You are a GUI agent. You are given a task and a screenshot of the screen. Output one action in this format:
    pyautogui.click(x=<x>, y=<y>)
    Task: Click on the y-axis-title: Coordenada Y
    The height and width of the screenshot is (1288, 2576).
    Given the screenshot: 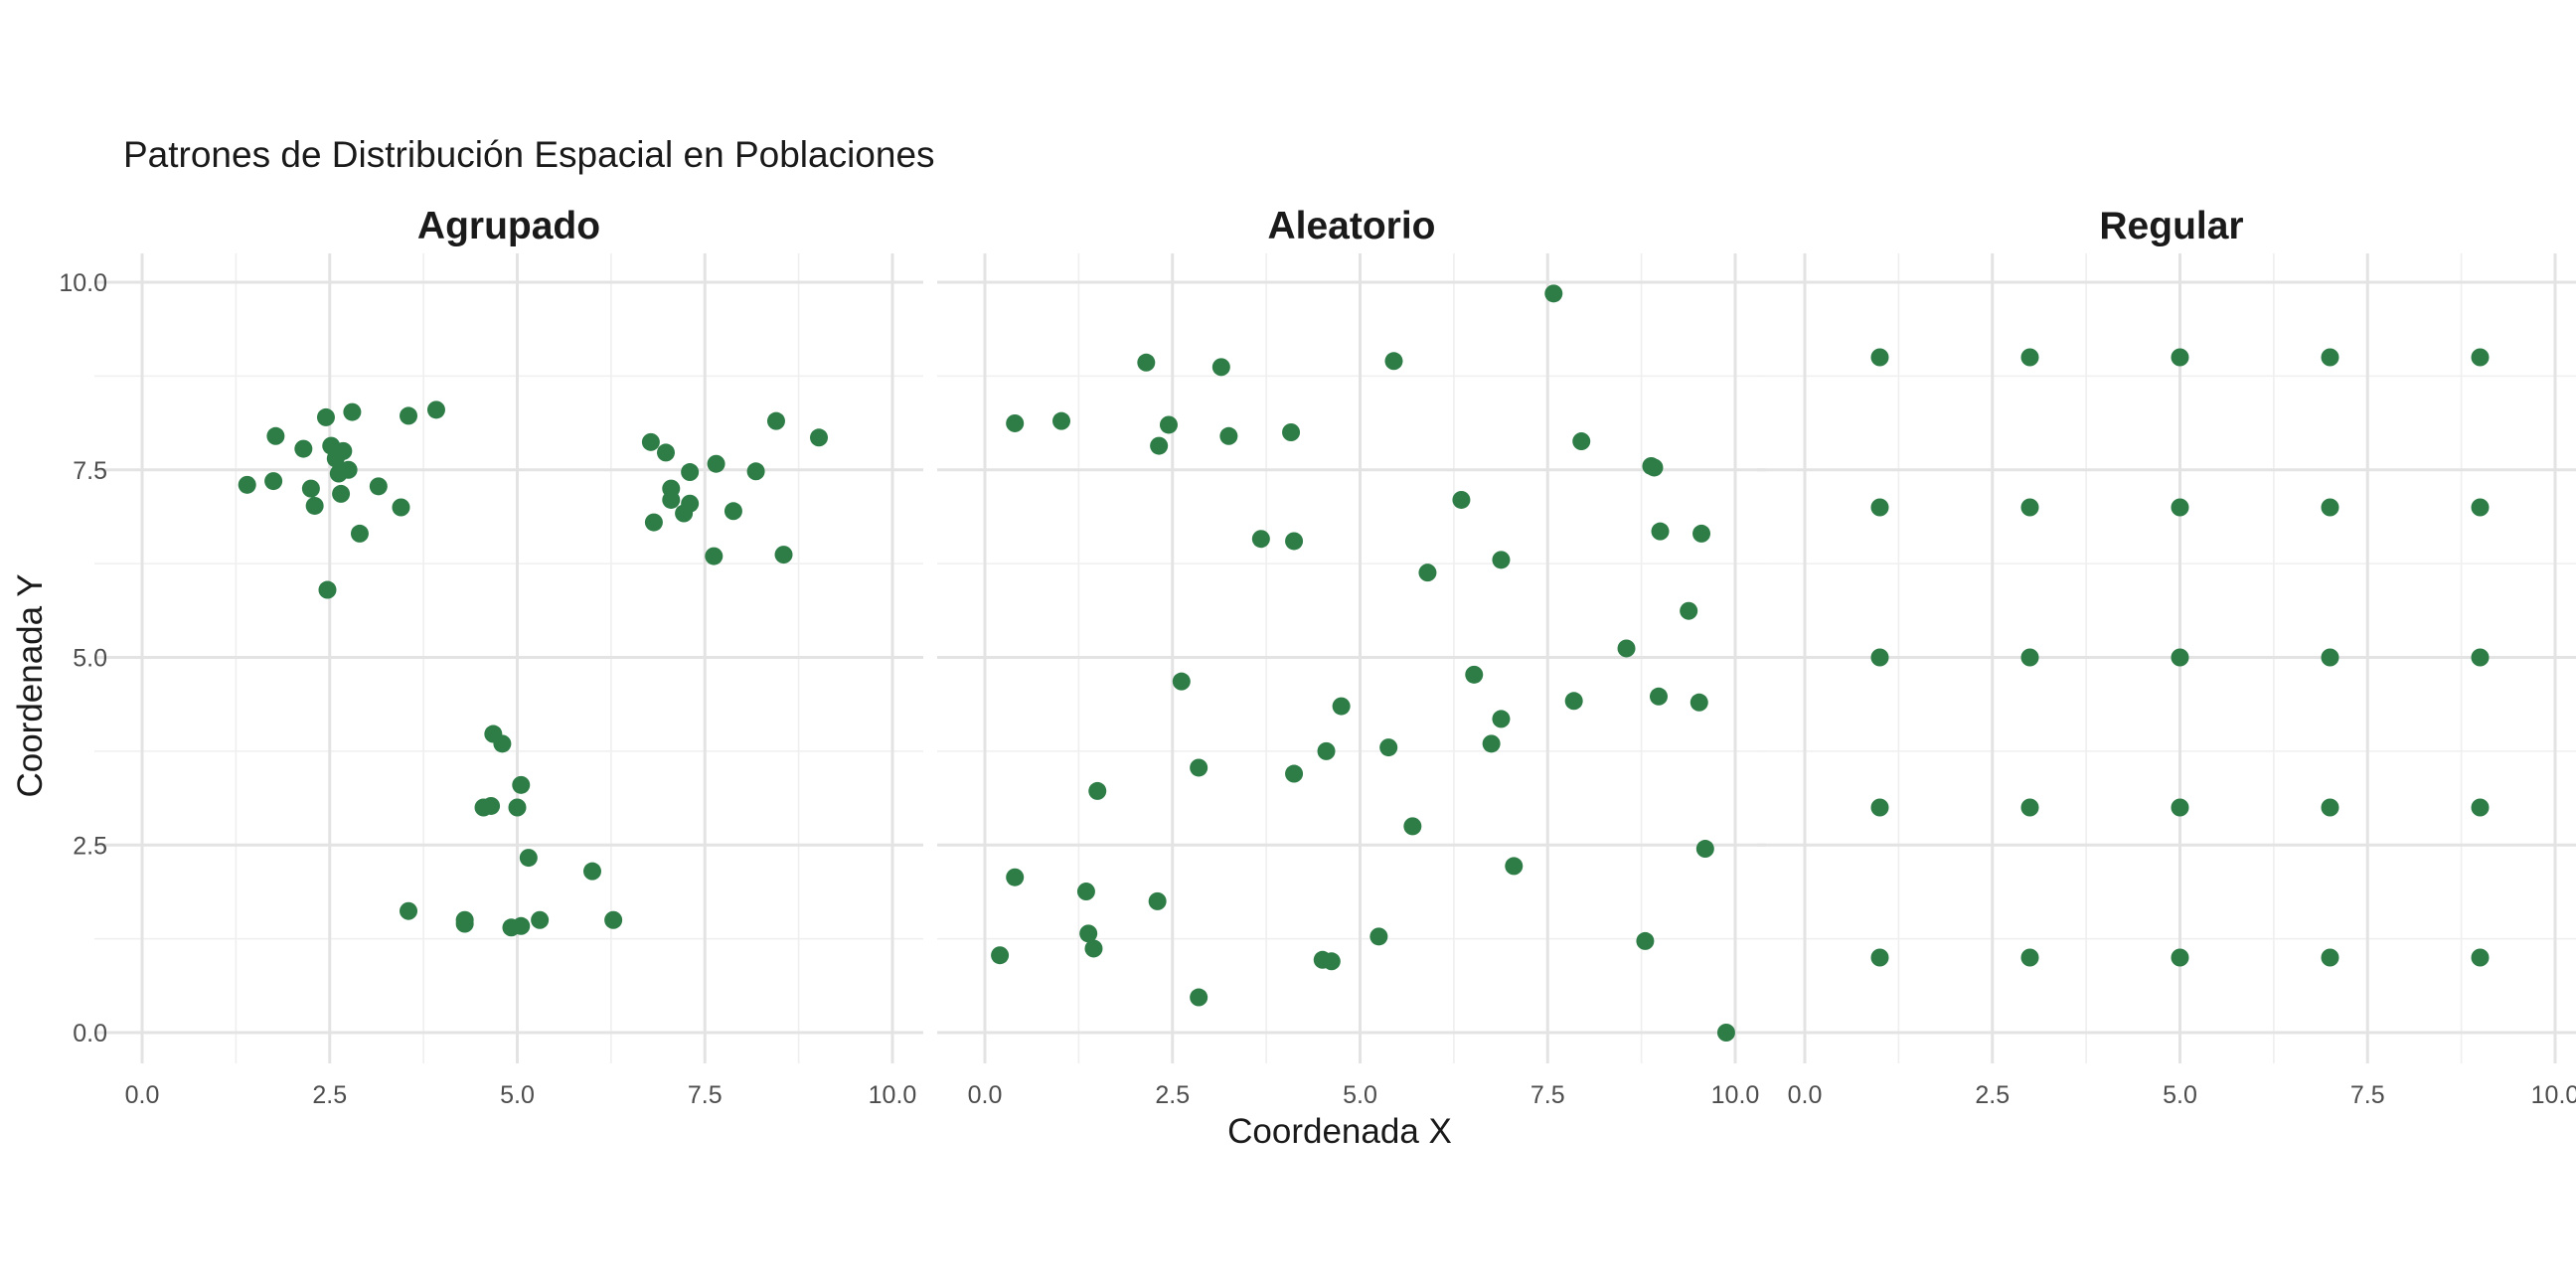 What is the action you would take?
    pyautogui.click(x=30, y=685)
    